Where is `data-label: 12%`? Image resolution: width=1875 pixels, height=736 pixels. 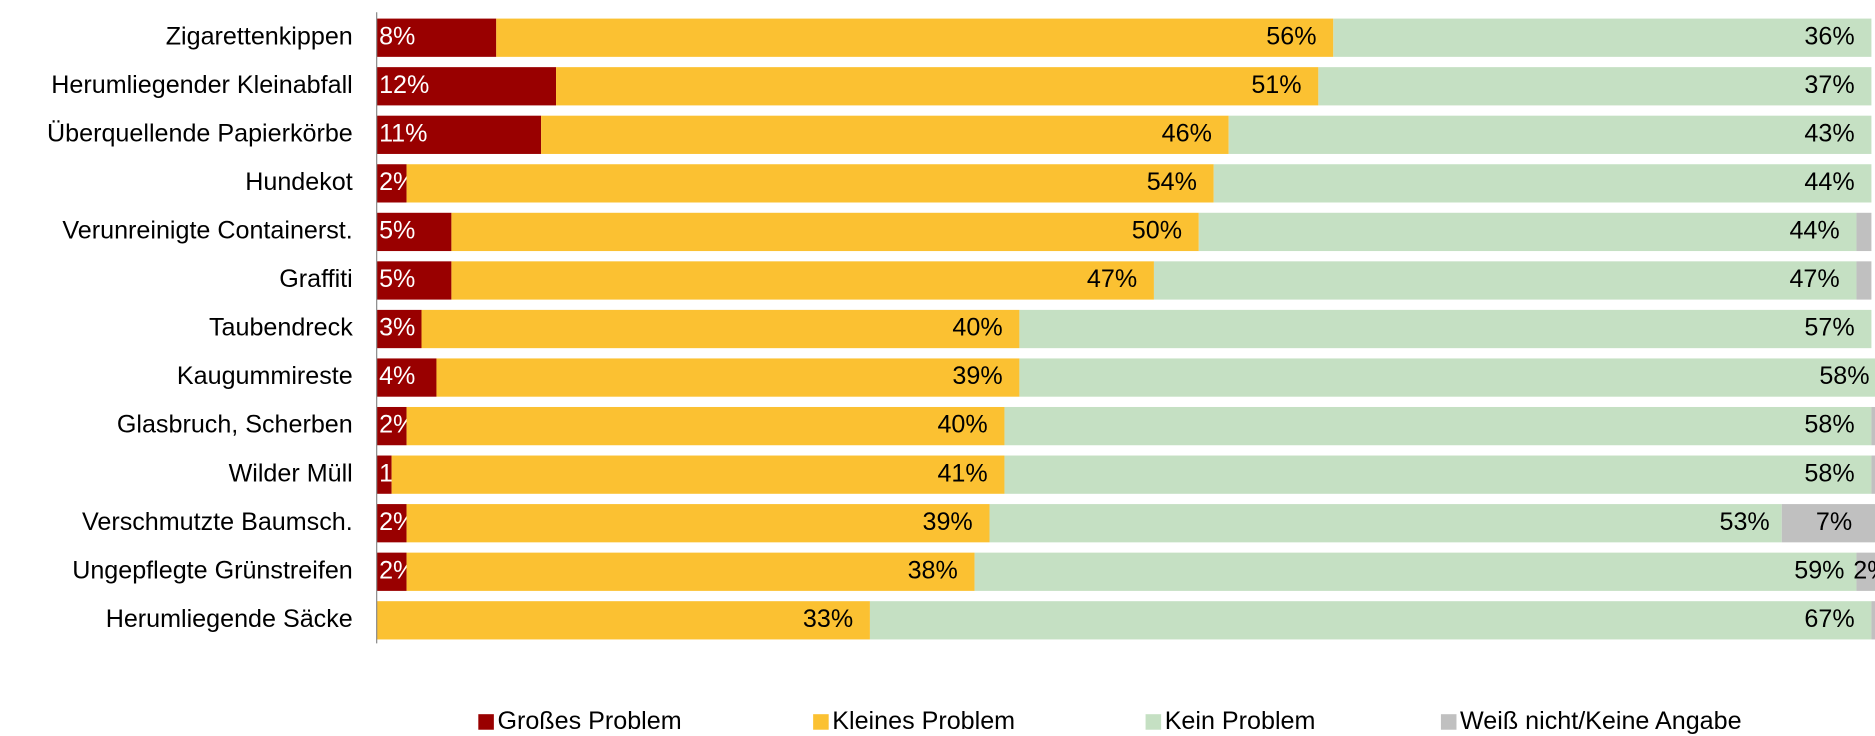 data-label: 12% is located at coordinates (404, 85).